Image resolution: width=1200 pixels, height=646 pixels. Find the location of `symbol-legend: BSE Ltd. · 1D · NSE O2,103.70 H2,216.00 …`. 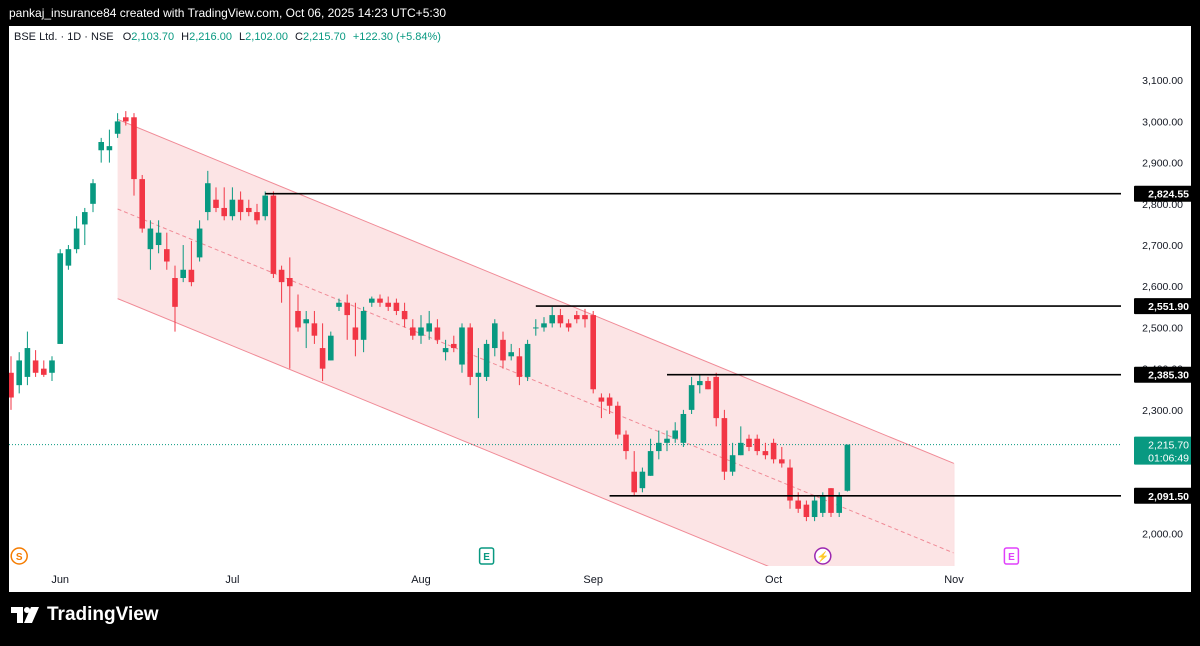

symbol-legend: BSE Ltd. · 1D · NSE O2,103.70 H2,216.00 … is located at coordinates (227, 37).